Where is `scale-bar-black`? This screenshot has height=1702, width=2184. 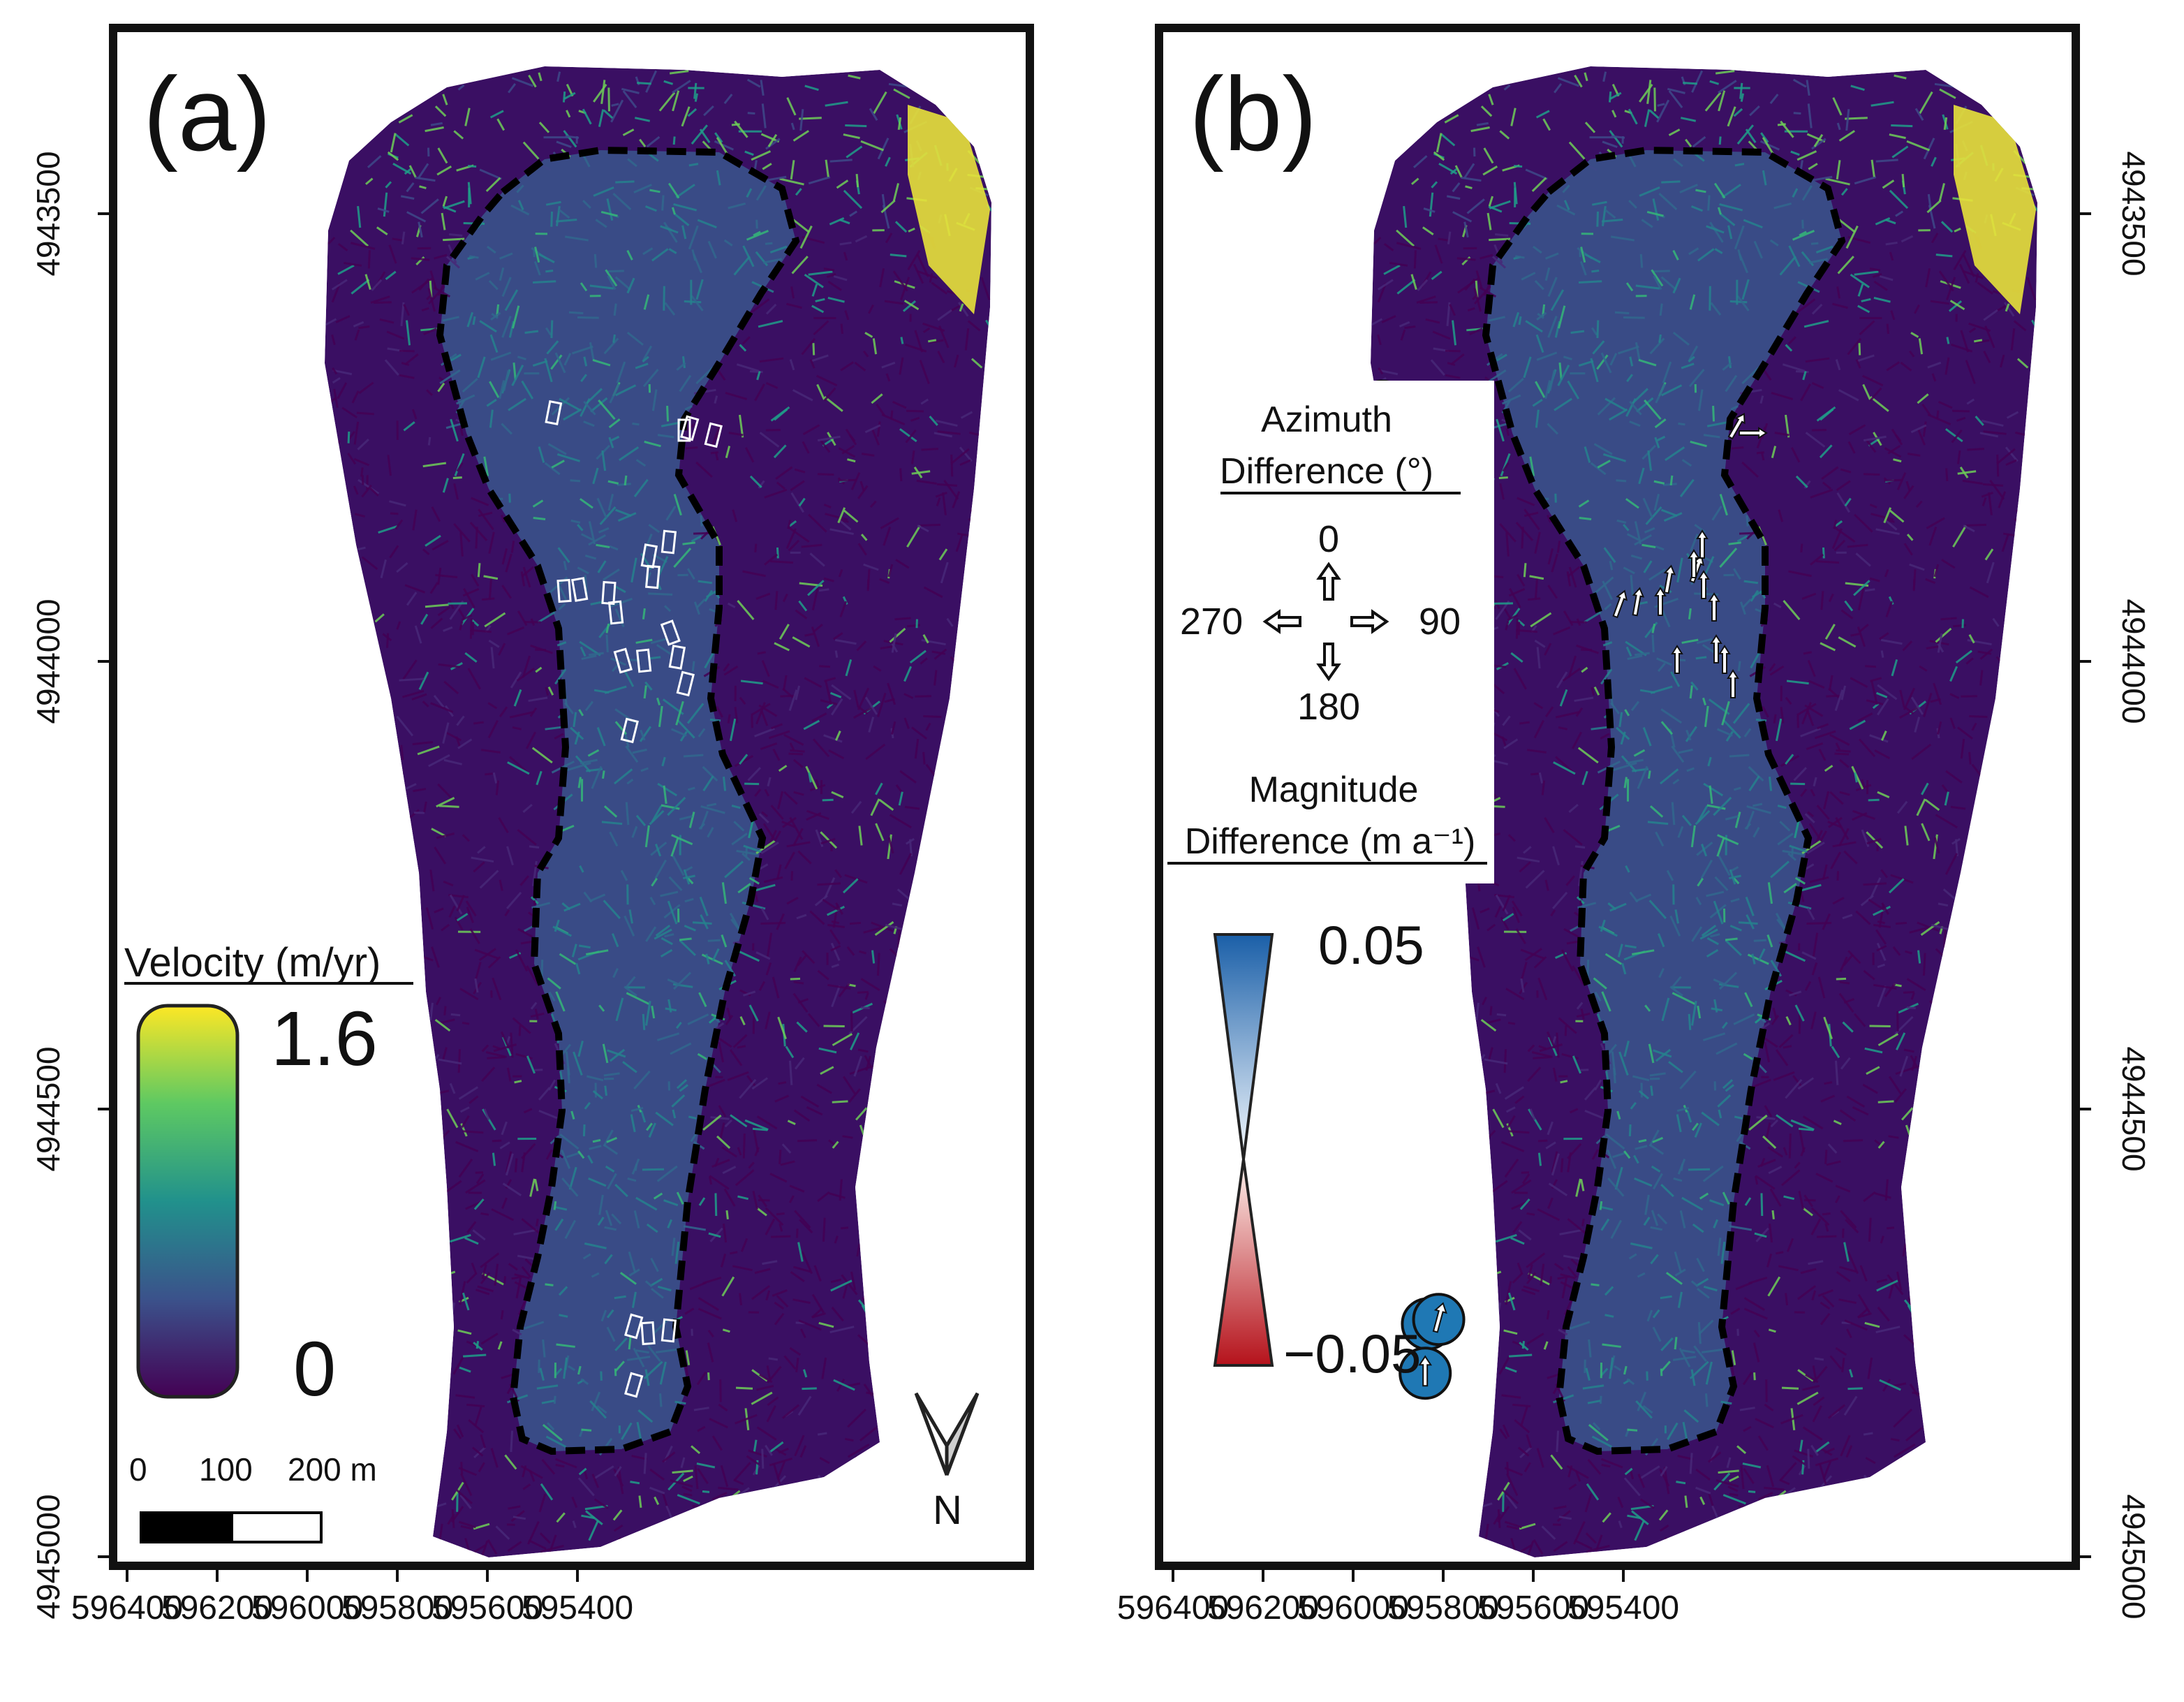
scale-bar-black is located at coordinates (187, 1527).